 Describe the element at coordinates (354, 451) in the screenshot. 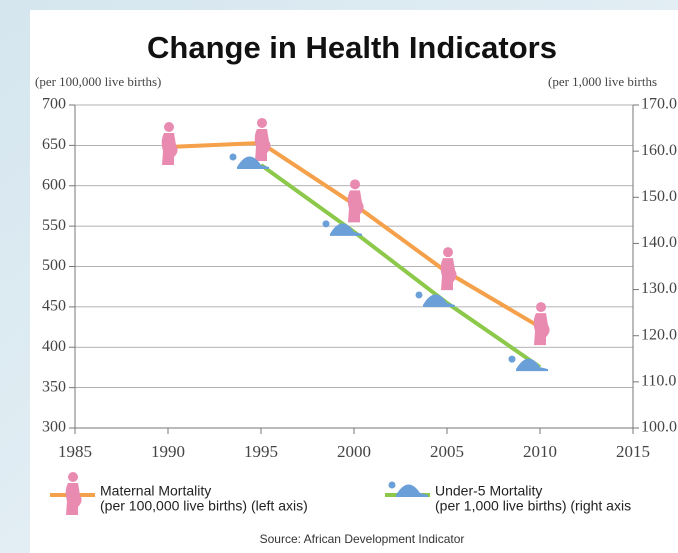

I see `x-tick-label: 2000` at that location.